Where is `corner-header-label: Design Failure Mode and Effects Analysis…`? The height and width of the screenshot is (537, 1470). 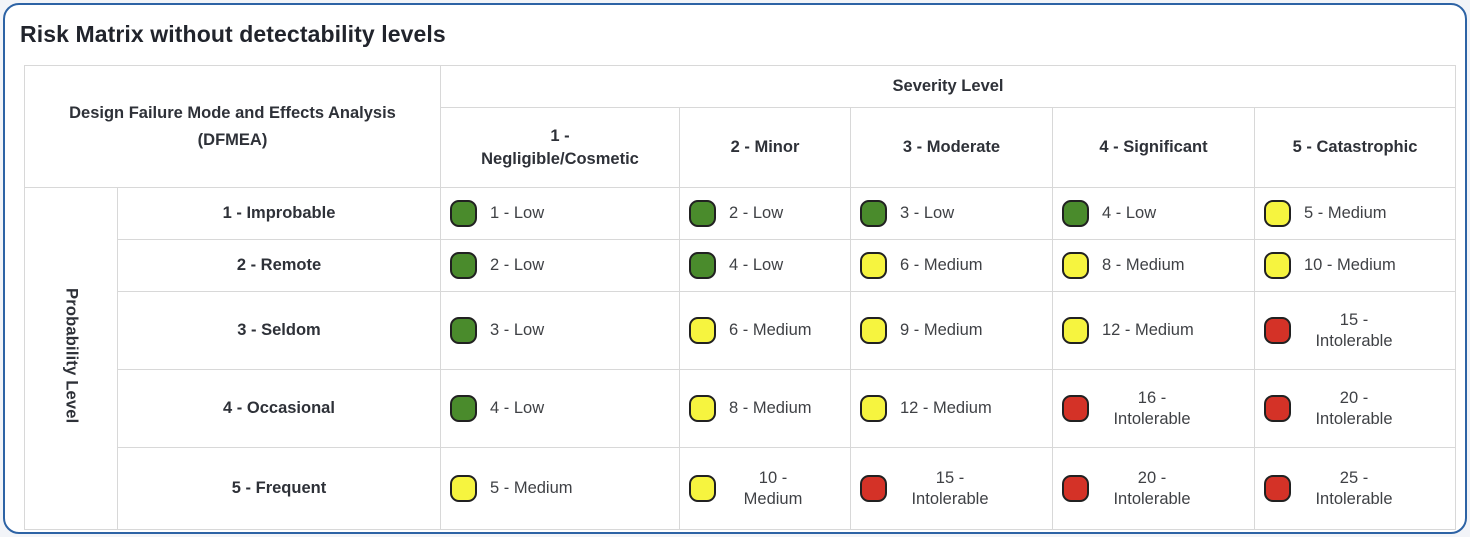 corner-header-label: Design Failure Mode and Effects Analysis… is located at coordinates (232, 126).